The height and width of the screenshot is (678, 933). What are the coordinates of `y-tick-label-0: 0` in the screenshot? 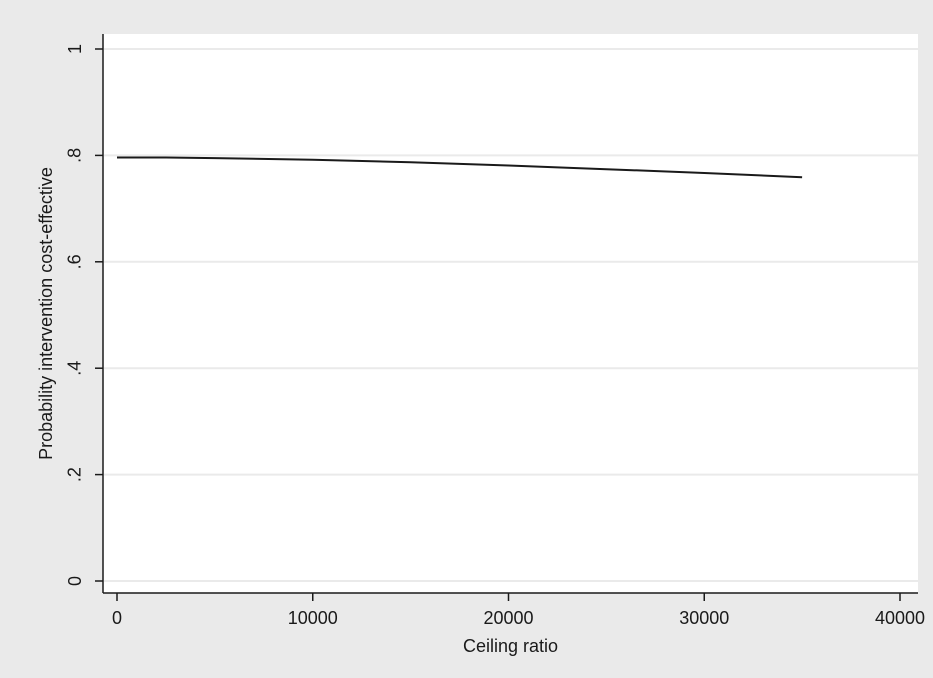 It's located at (75, 581).